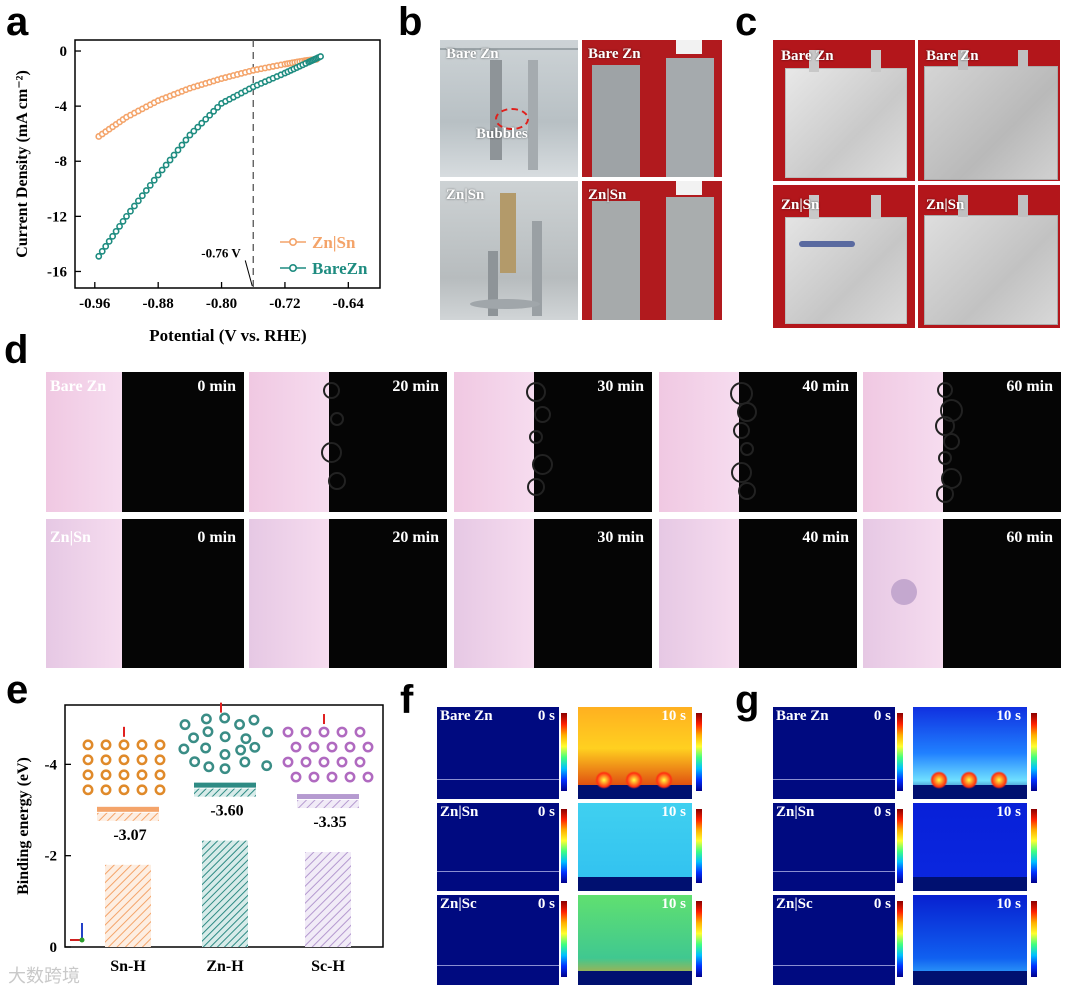  I want to click on electrode-surface, so click(834, 871).